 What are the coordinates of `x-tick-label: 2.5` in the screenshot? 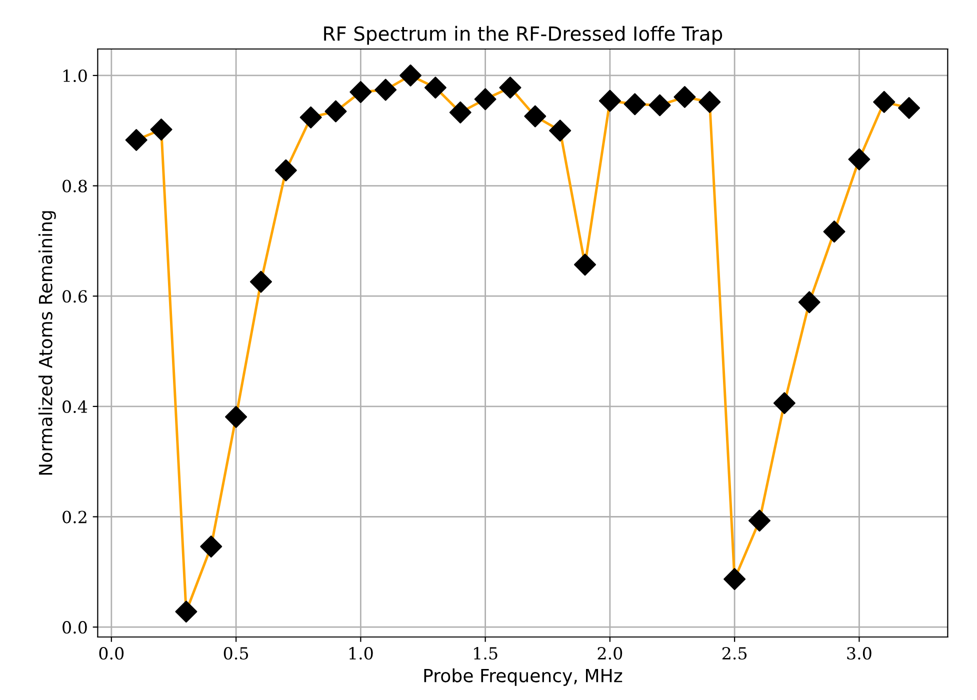 It's located at (734, 653).